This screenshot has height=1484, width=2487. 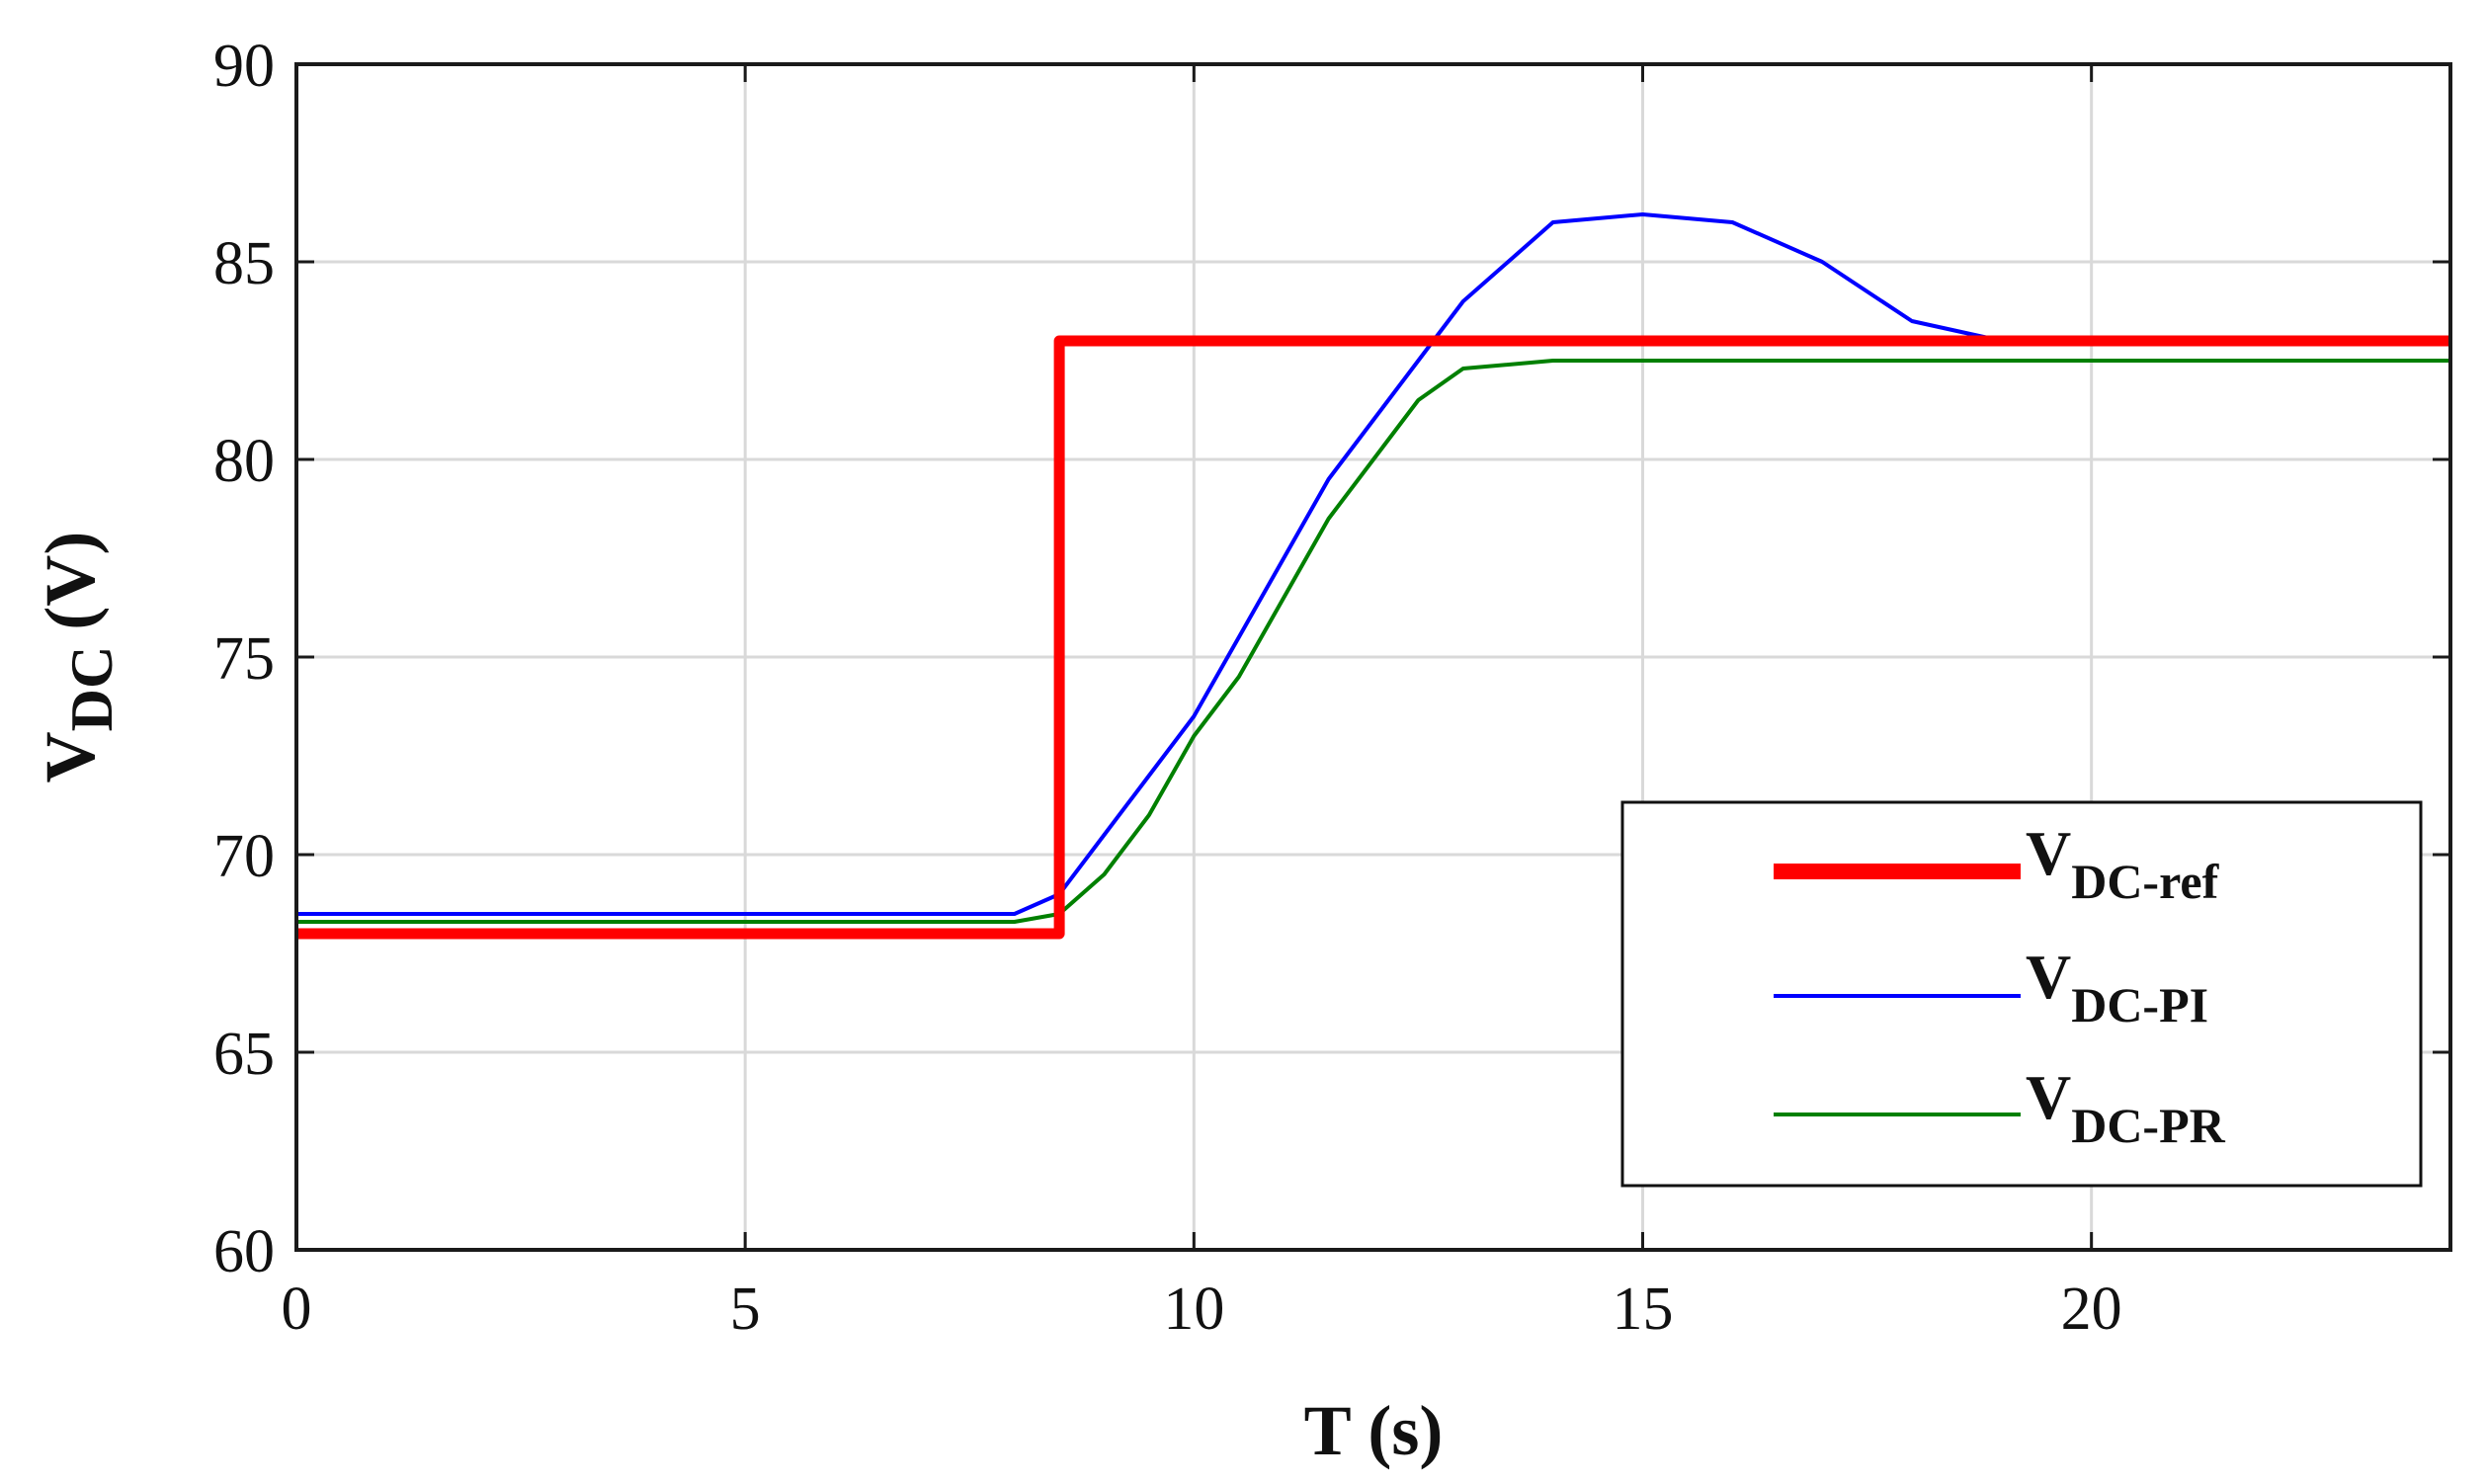 I want to click on x-axis-title: T (s), so click(x=1374, y=1430).